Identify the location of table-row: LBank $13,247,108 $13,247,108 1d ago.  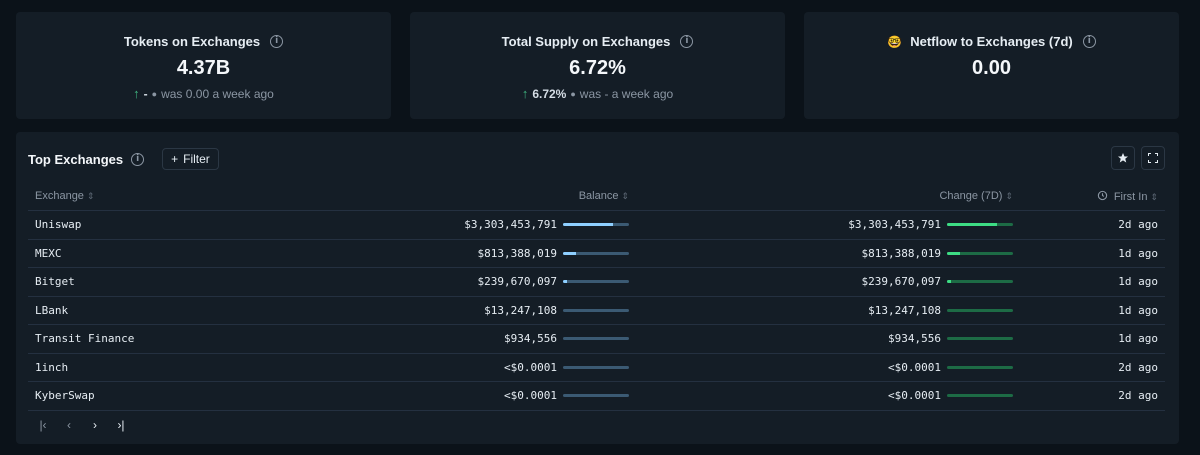
(596, 310).